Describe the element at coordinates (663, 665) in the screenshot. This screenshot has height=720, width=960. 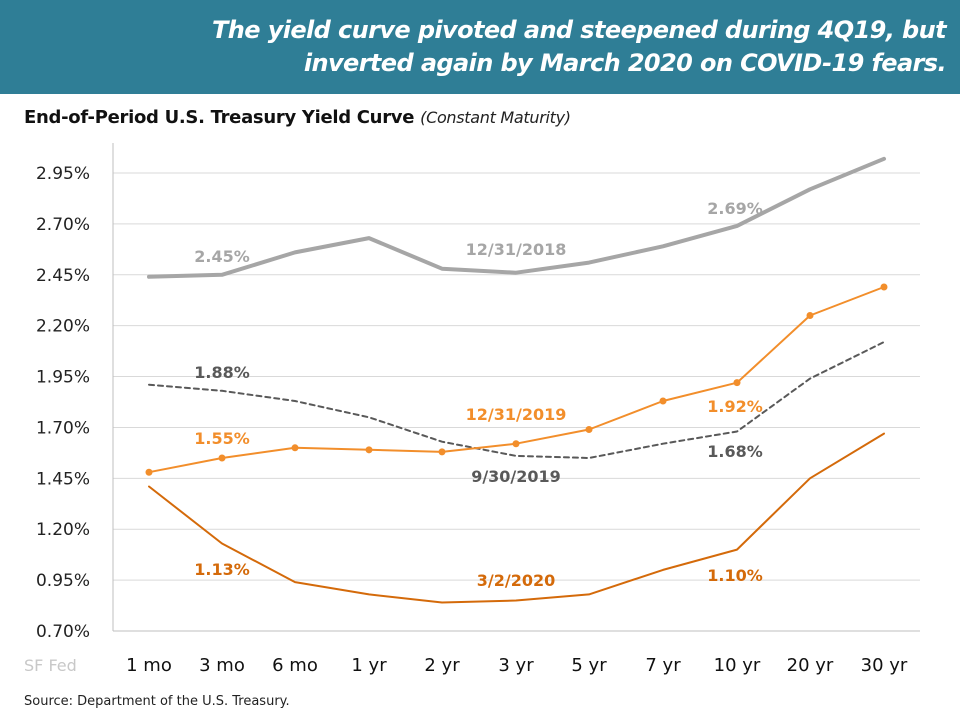
I see `x-tick-label: 7 yr` at that location.